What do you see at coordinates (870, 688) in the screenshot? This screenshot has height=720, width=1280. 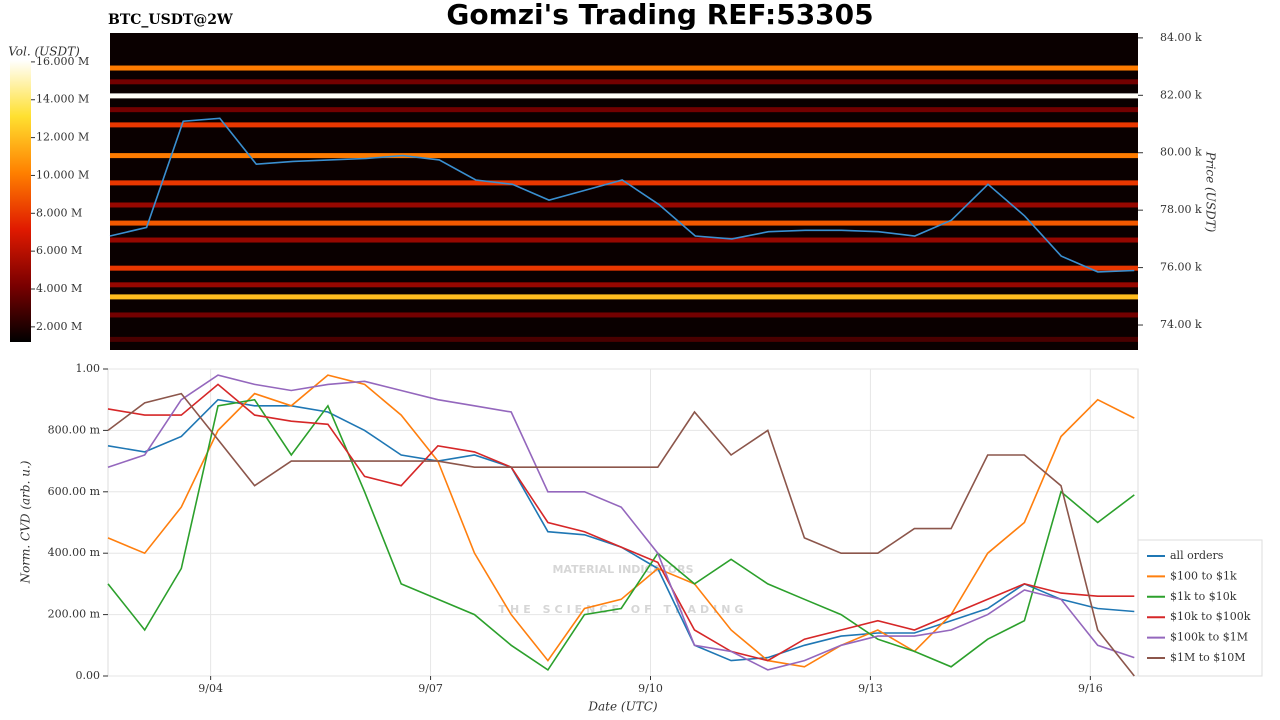 I see `x-tick-label: 9/13` at bounding box center [870, 688].